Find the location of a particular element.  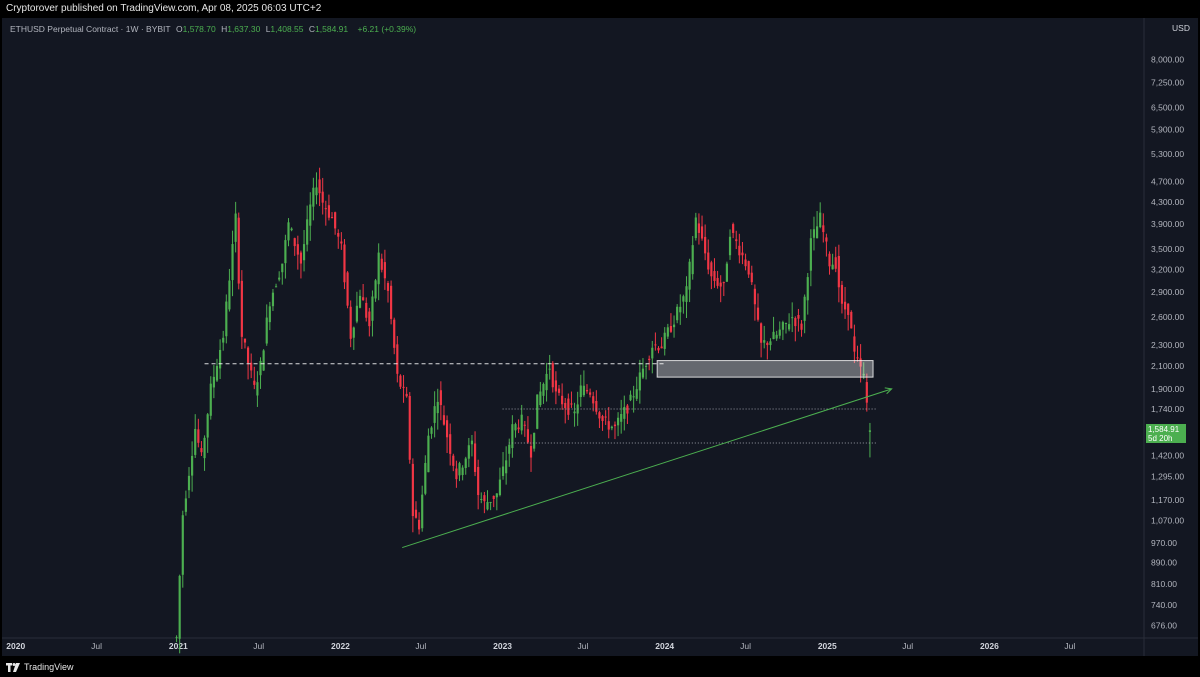

time-tick-label: 2021 is located at coordinates (178, 646).